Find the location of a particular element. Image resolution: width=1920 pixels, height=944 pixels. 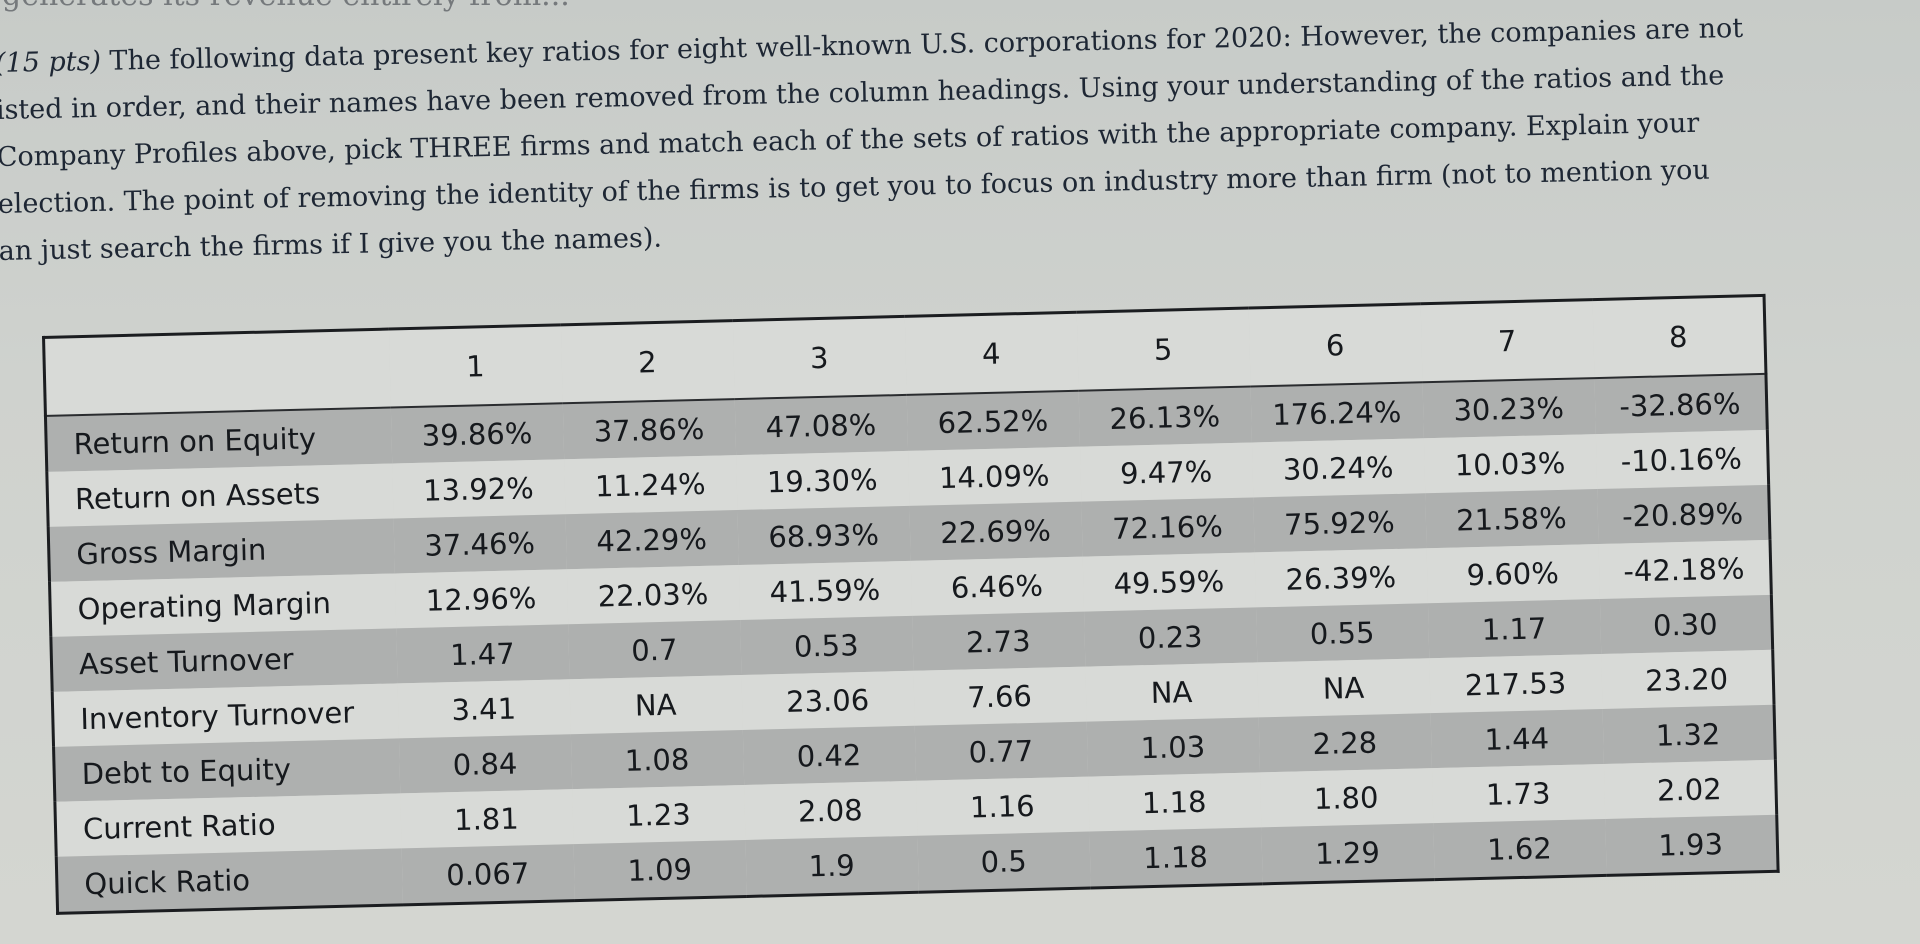

ratio-value-cell: 21.58% is located at coordinates (1511, 519).